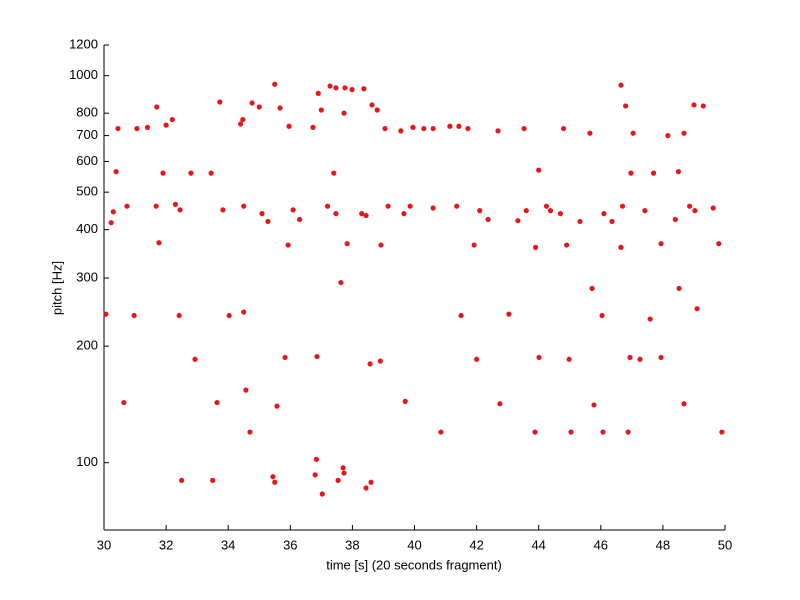 The image size is (800, 600). I want to click on y-tick-label: 500, so click(87, 191).